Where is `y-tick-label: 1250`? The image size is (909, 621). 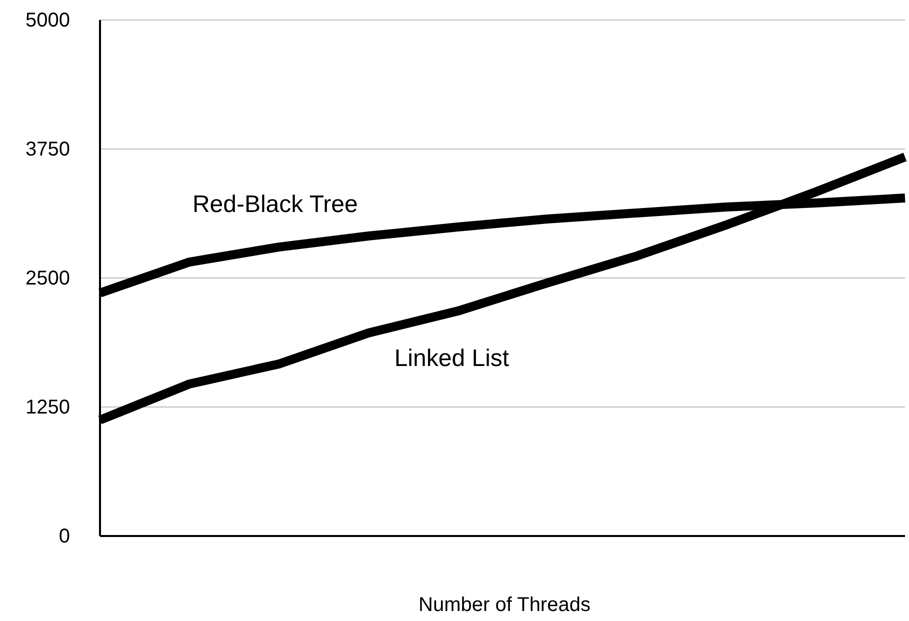 y-tick-label: 1250 is located at coordinates (48, 407).